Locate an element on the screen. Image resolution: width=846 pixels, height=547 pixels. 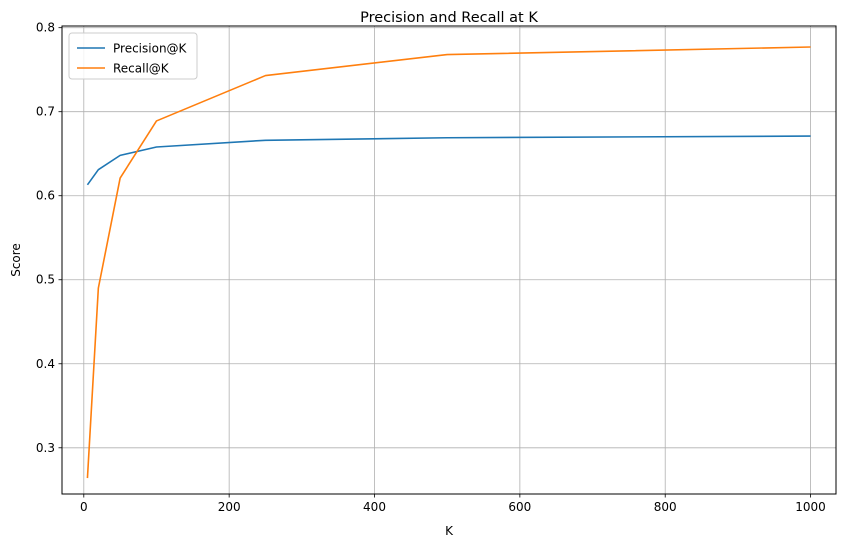
x-axis-ticks: 0 200 400 600 800 1000 is located at coordinates (453, 504).